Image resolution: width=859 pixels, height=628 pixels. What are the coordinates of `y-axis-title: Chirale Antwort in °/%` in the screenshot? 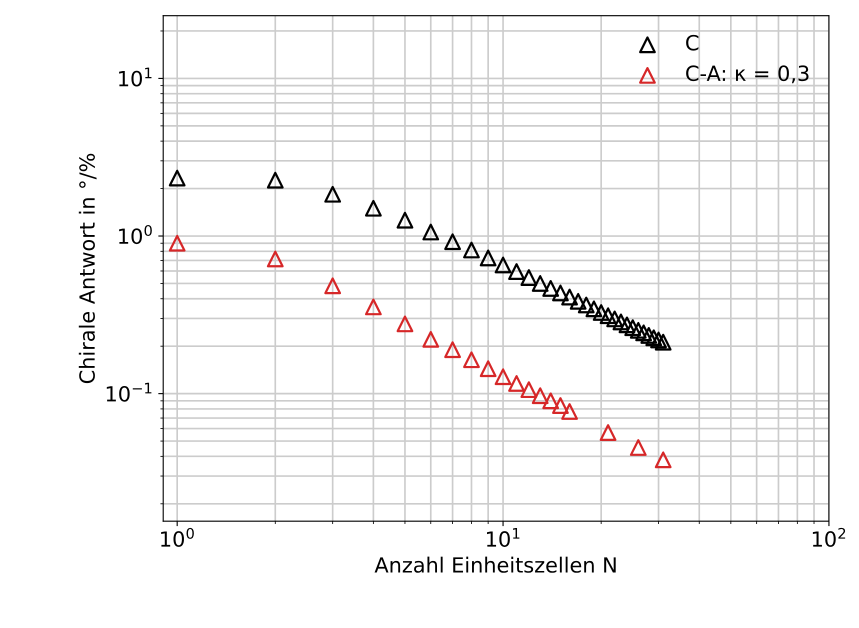 It's located at (87, 269).